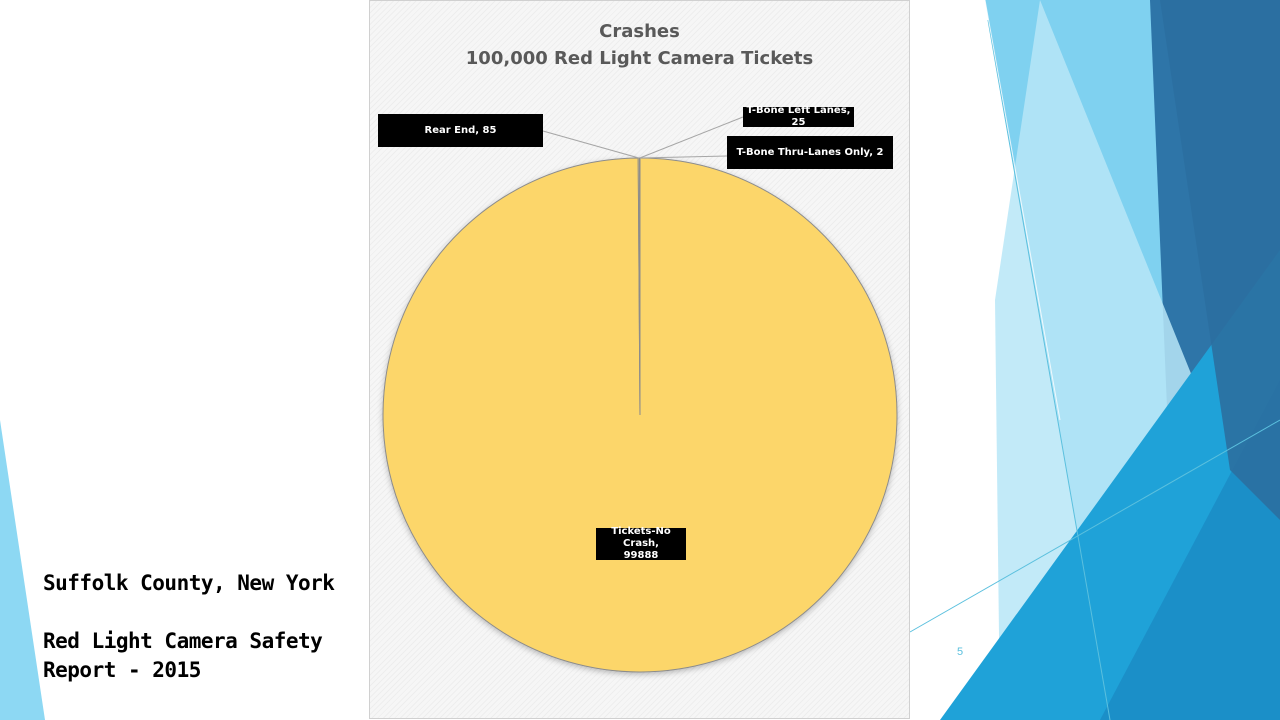 Image resolution: width=1280 pixels, height=720 pixels. Describe the element at coordinates (189, 583) in the screenshot. I see `location-text: Suffolk County, New York` at that location.